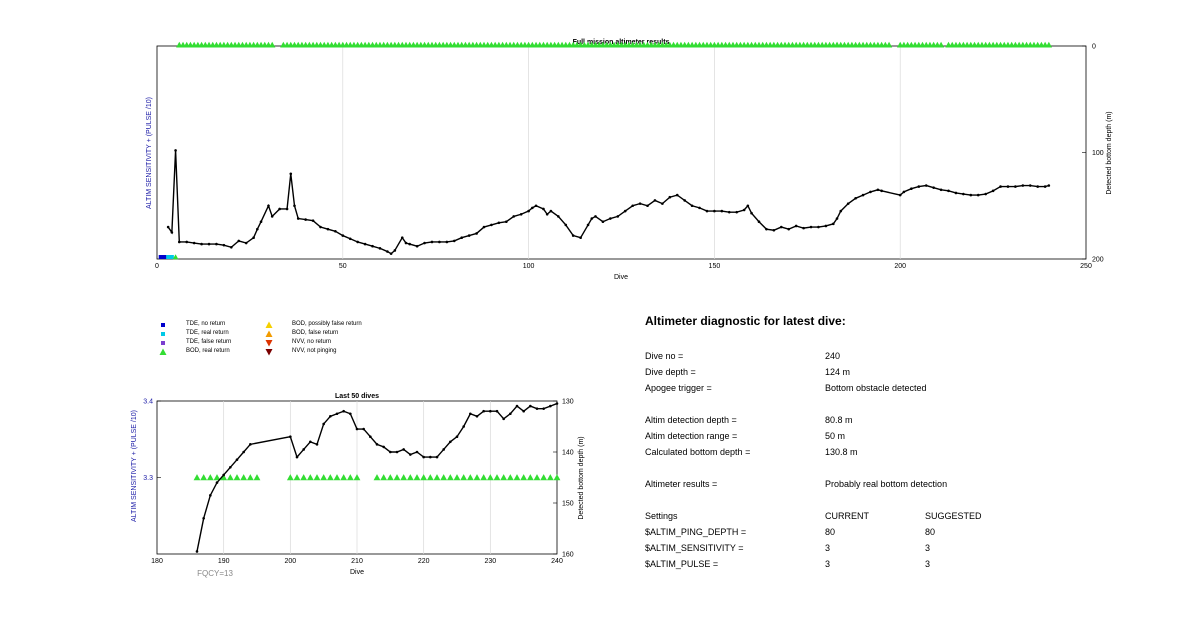  What do you see at coordinates (168, 257) in the screenshot?
I see `top-chart-tde-markers` at bounding box center [168, 257].